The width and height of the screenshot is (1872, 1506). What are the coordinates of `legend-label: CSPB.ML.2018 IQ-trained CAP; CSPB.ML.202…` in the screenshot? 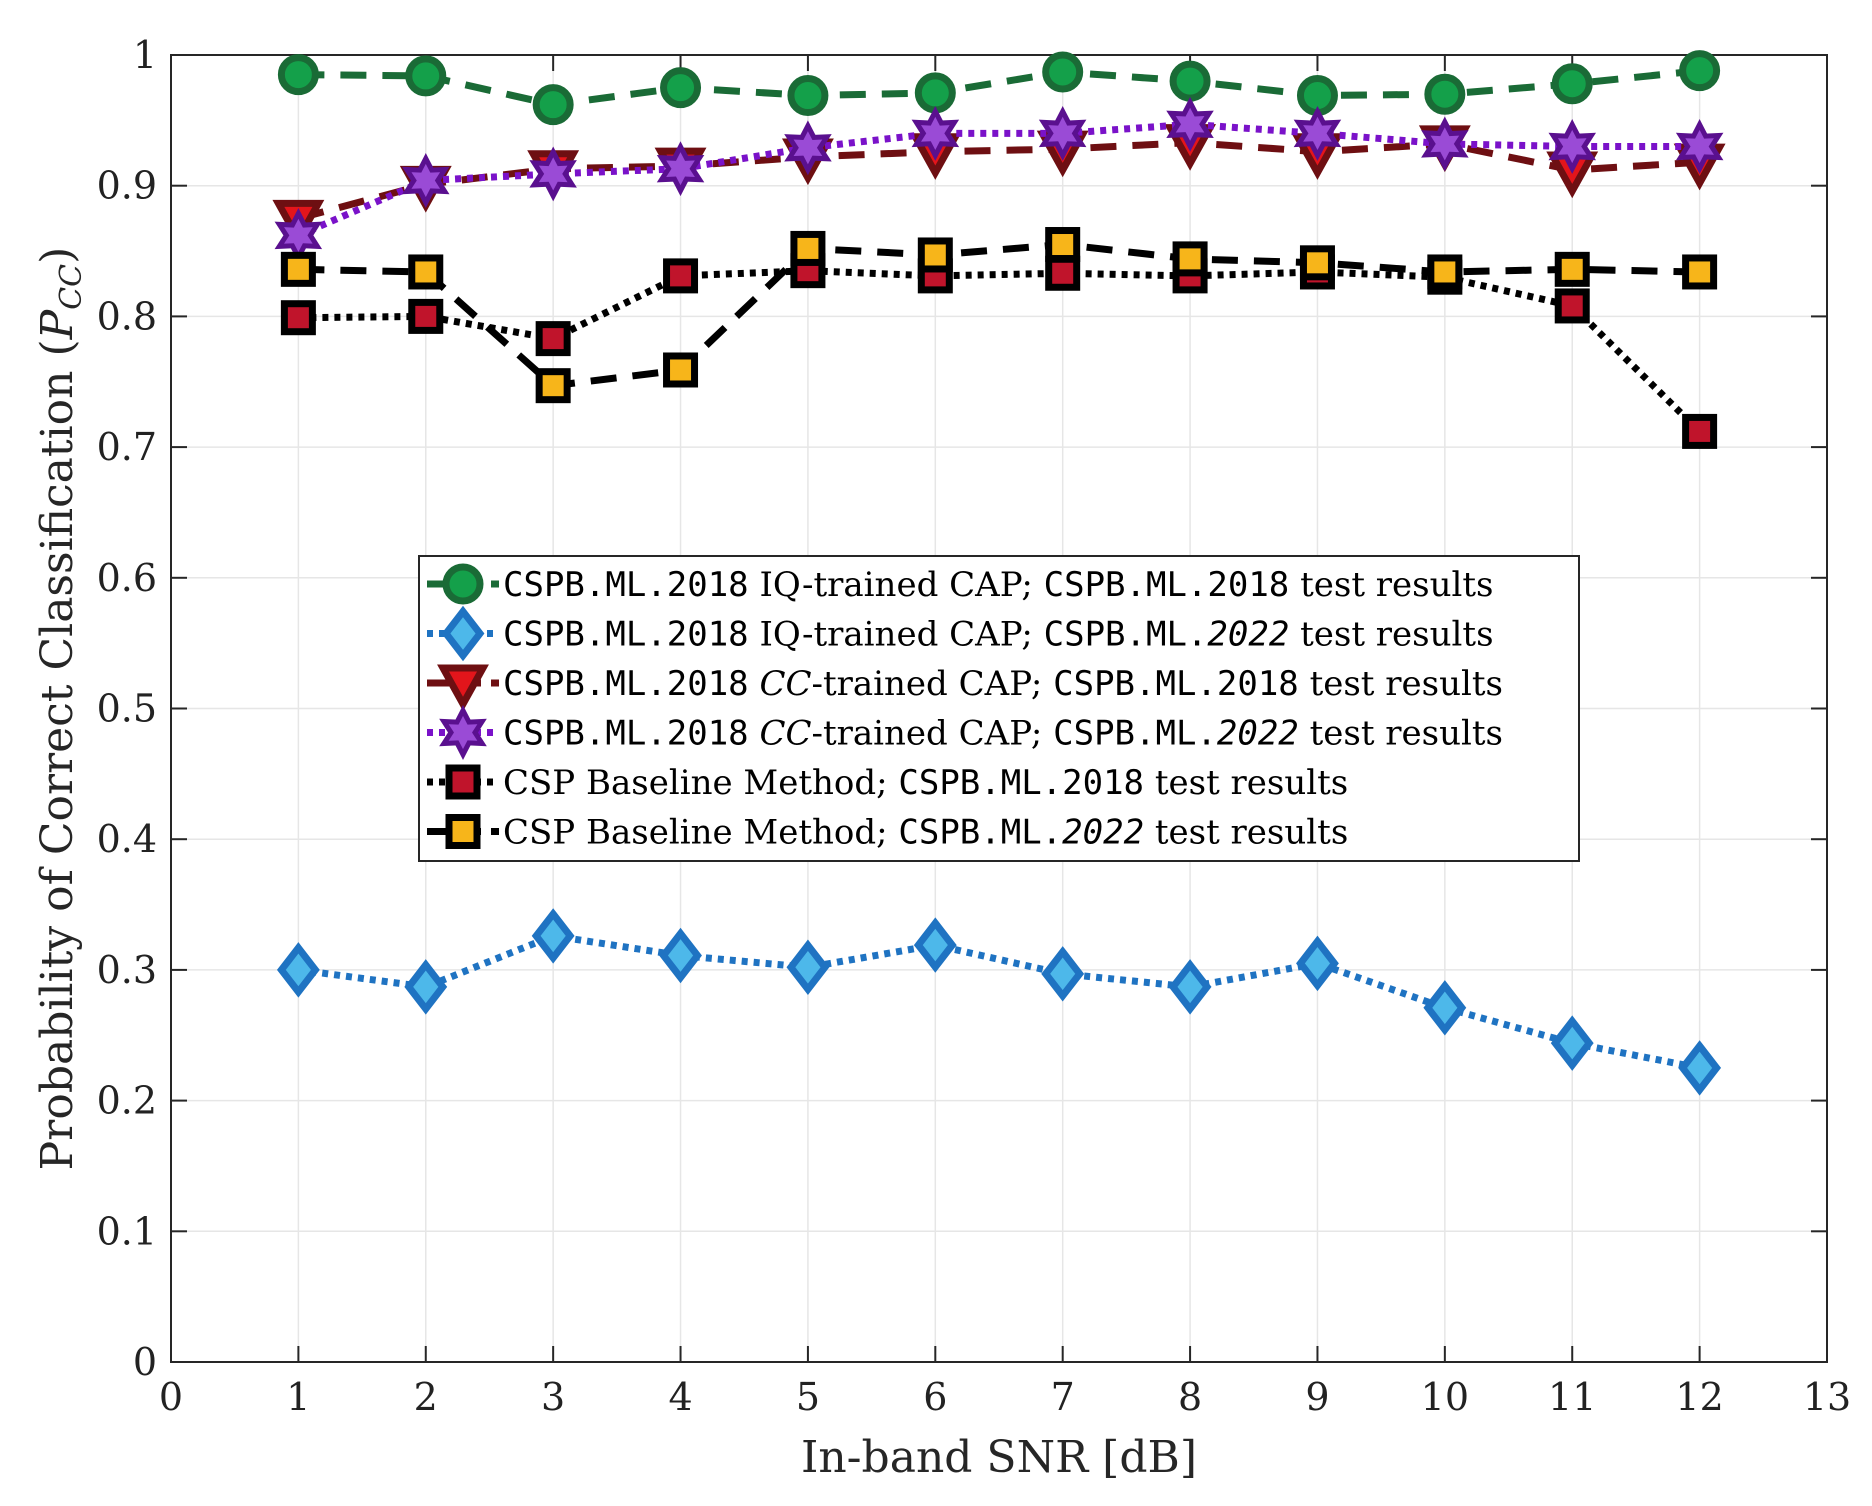 It's located at (998, 635).